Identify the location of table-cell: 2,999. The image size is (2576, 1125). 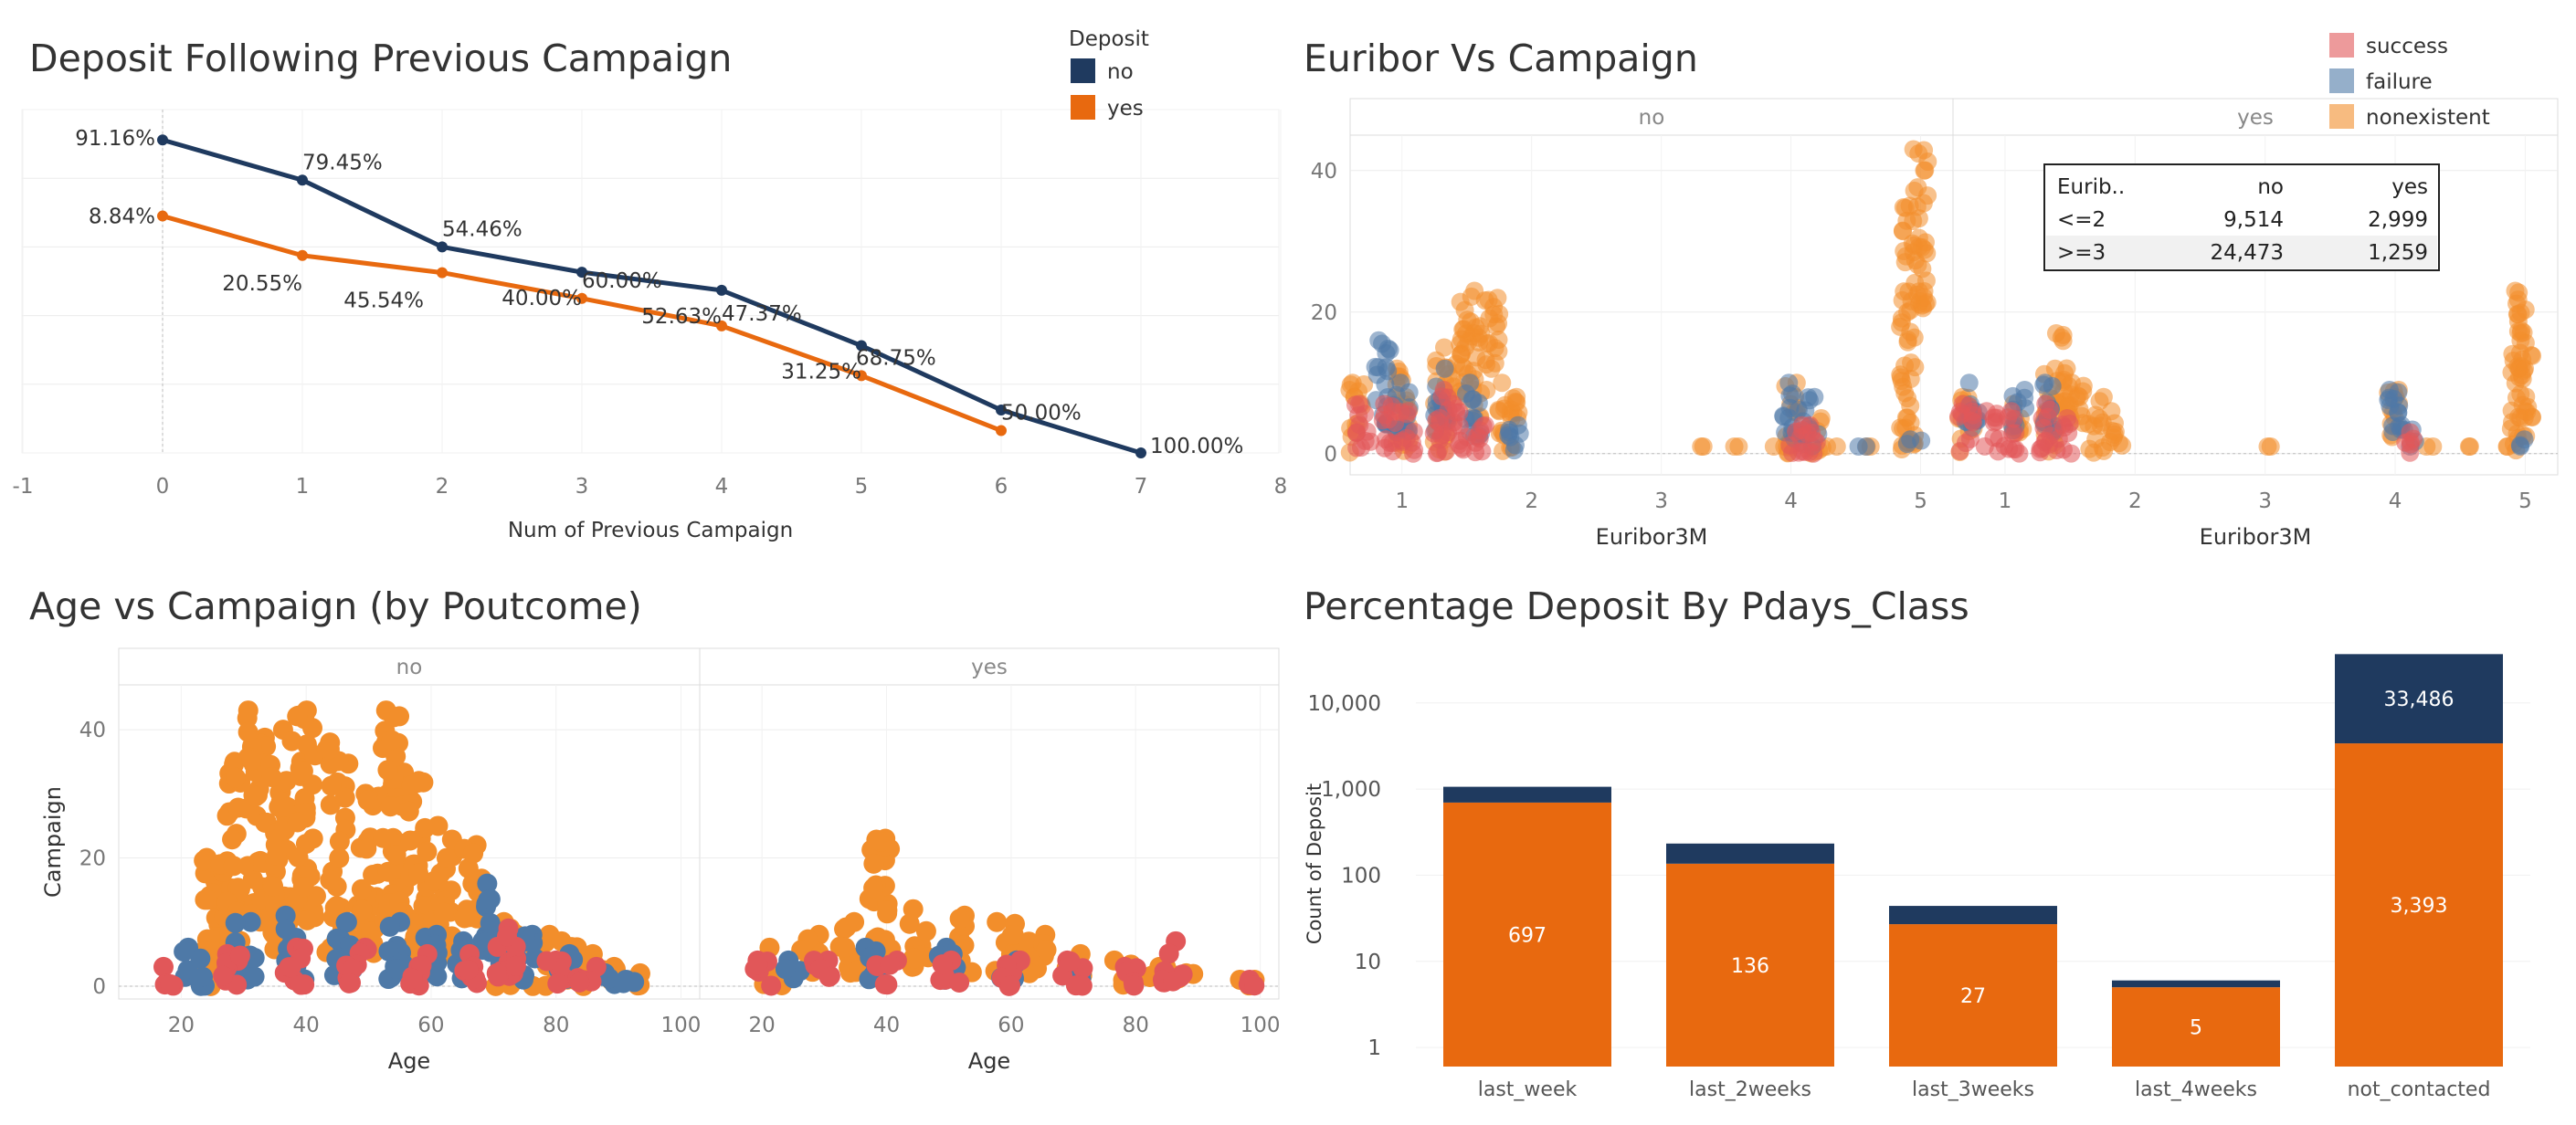
(2398, 220).